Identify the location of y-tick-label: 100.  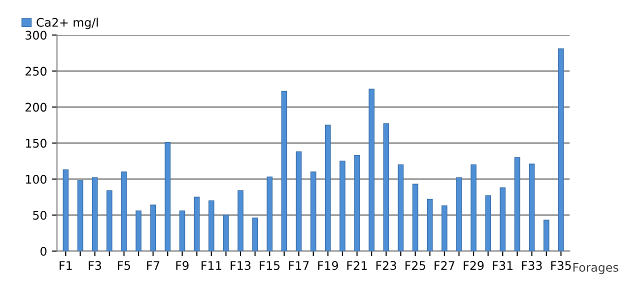
(36, 179).